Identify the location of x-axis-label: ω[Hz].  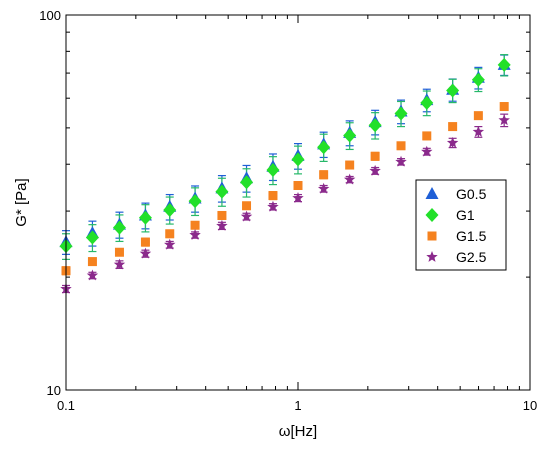
(298, 431).